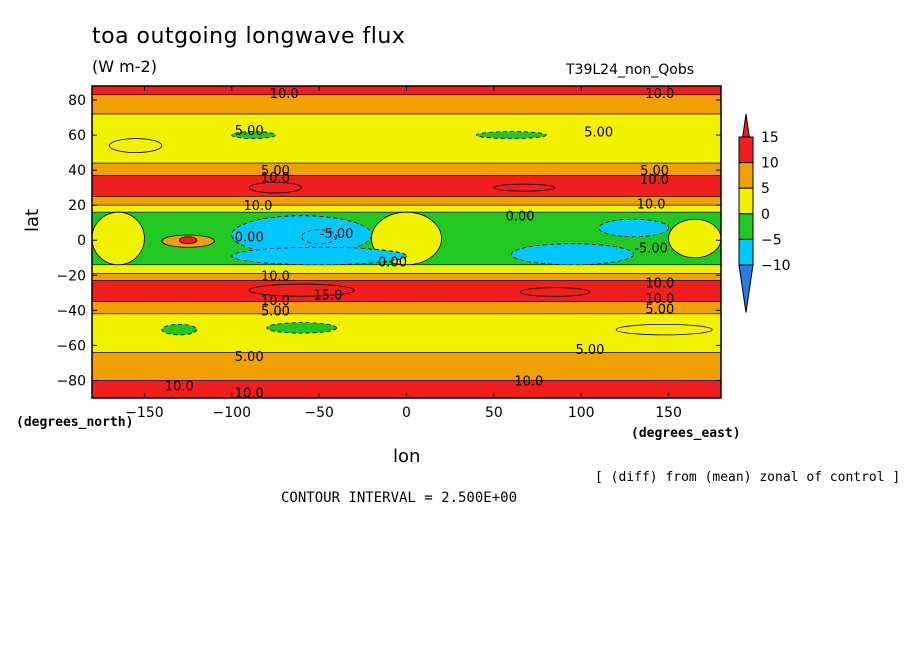 This screenshot has width=904, height=654. I want to click on y-unit-label: (degrees_north), so click(75, 422).